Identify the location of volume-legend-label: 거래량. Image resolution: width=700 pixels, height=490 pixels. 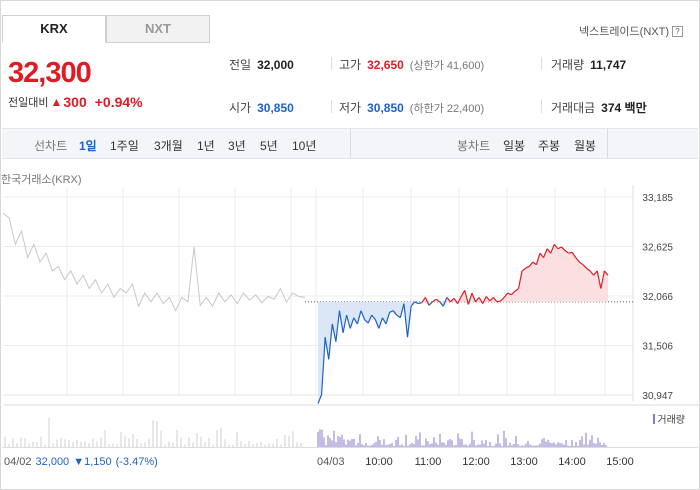
(671, 418).